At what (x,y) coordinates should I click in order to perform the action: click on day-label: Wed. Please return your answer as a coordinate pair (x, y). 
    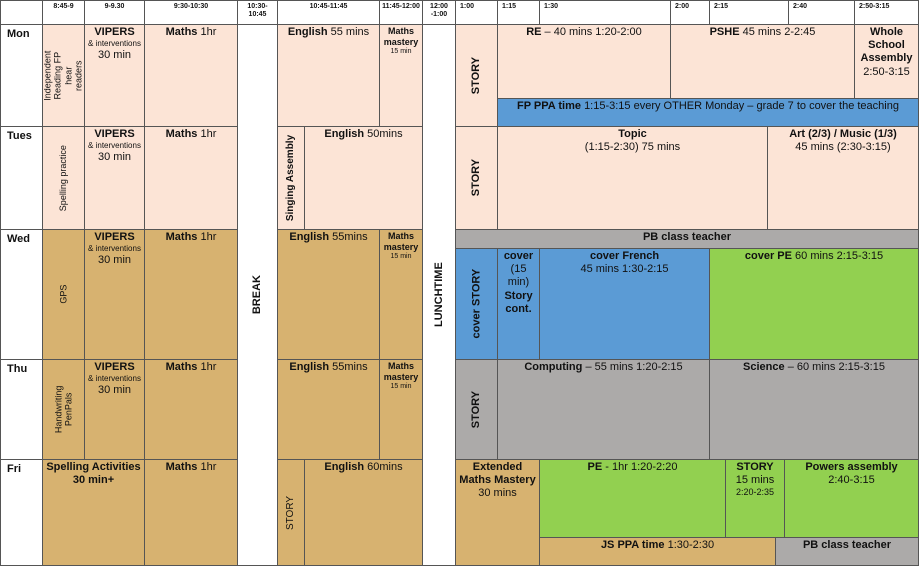
    Looking at the image, I should click on (21, 294).